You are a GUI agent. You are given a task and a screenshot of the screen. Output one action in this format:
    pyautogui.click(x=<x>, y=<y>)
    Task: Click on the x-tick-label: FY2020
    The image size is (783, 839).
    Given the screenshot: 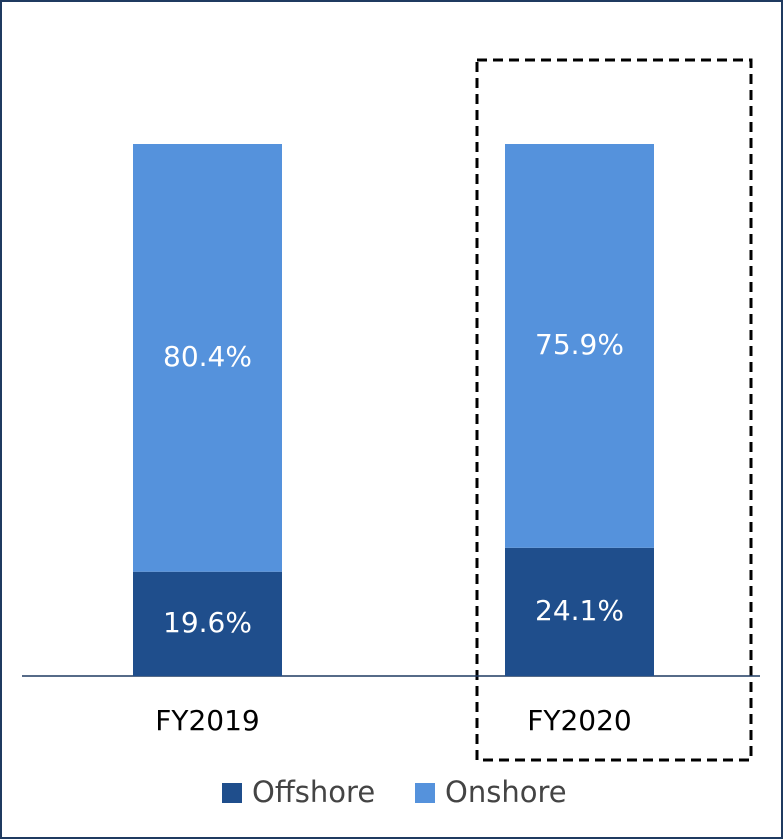 What is the action you would take?
    pyautogui.click(x=579, y=720)
    